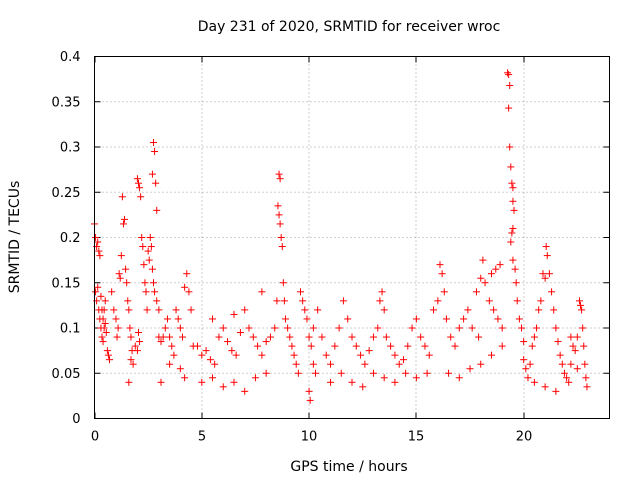  I want to click on y-tick-label: 0.4, so click(70, 57).